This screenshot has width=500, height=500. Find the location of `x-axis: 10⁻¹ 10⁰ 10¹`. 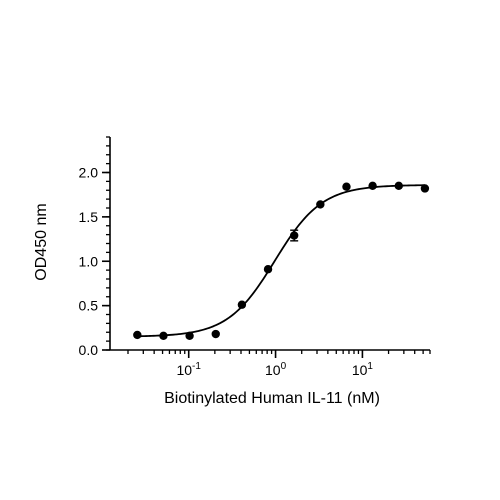

x-axis: 10⁻¹ 10⁰ 10¹ is located at coordinates (270, 363).